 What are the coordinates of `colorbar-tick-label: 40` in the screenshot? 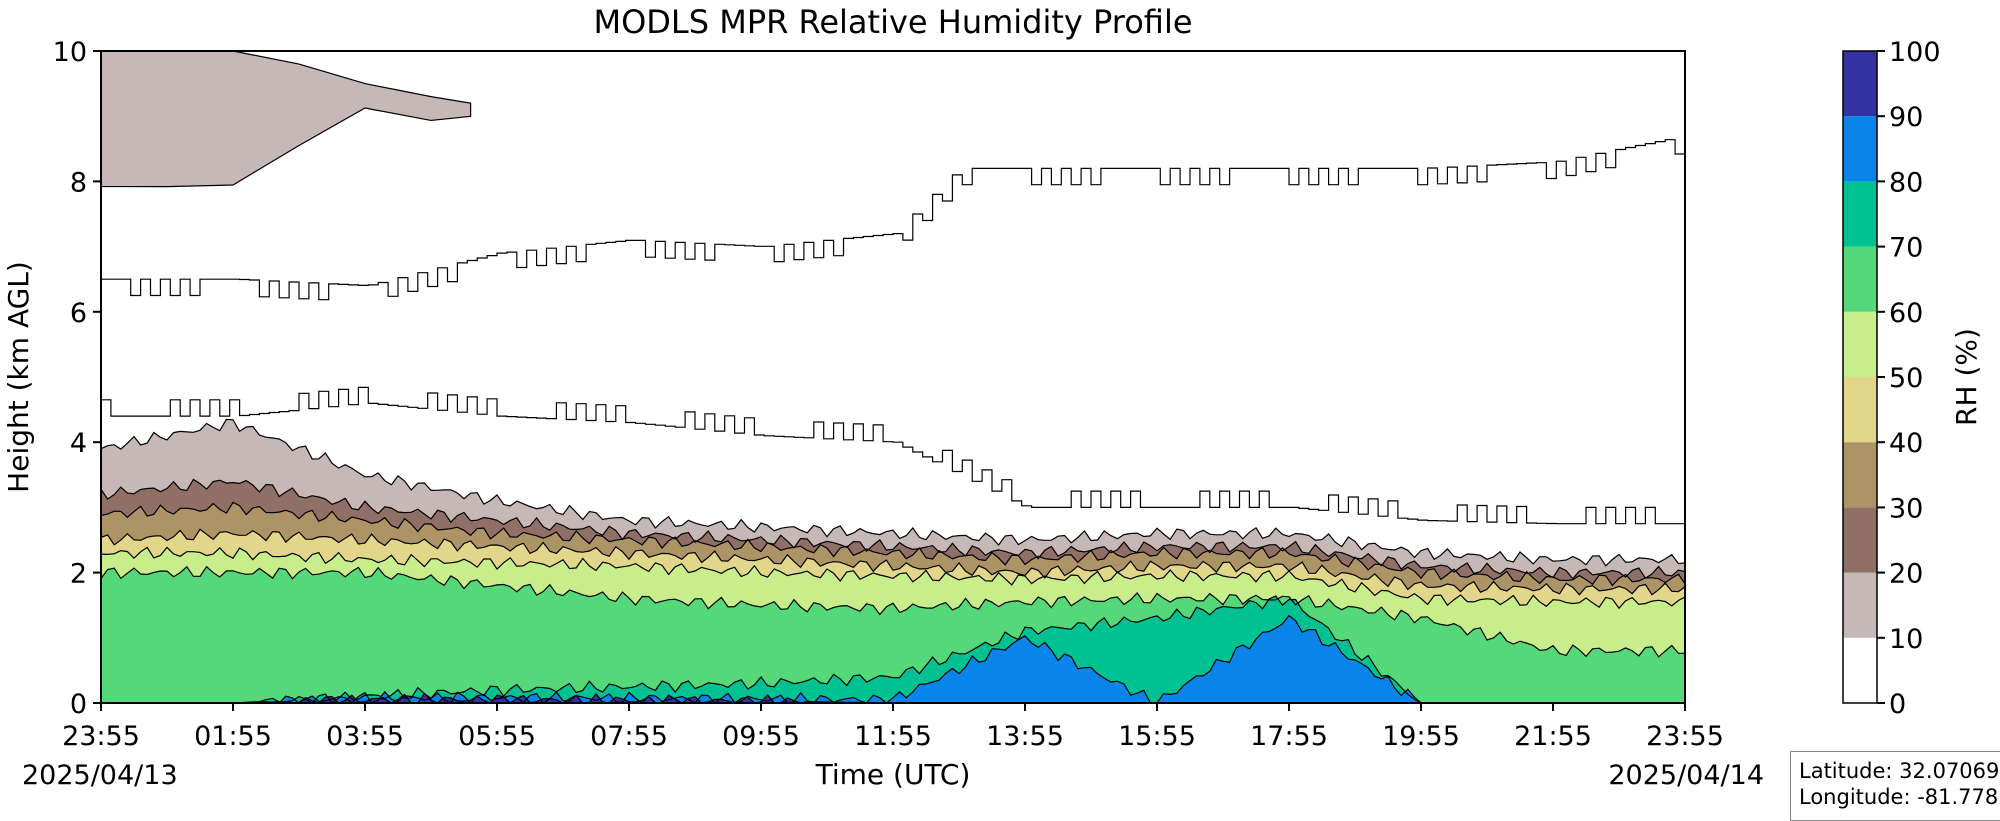 It's located at (1906, 443).